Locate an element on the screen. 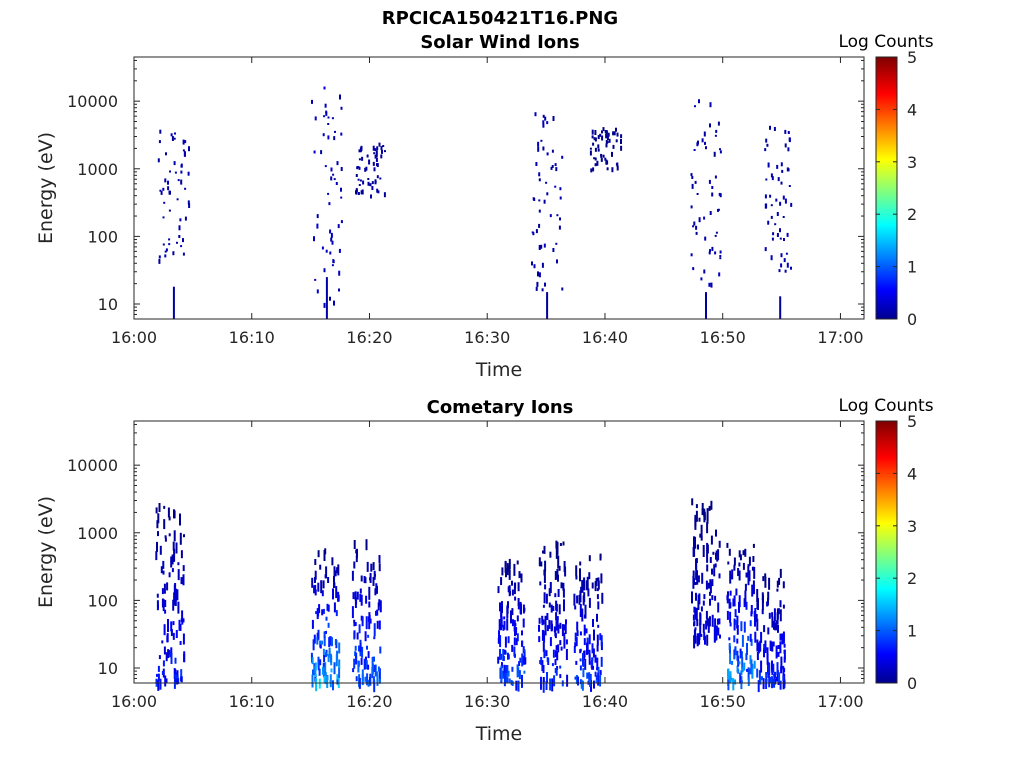 The height and width of the screenshot is (768, 1024). y-tick-label: 10 is located at coordinates (108, 668).